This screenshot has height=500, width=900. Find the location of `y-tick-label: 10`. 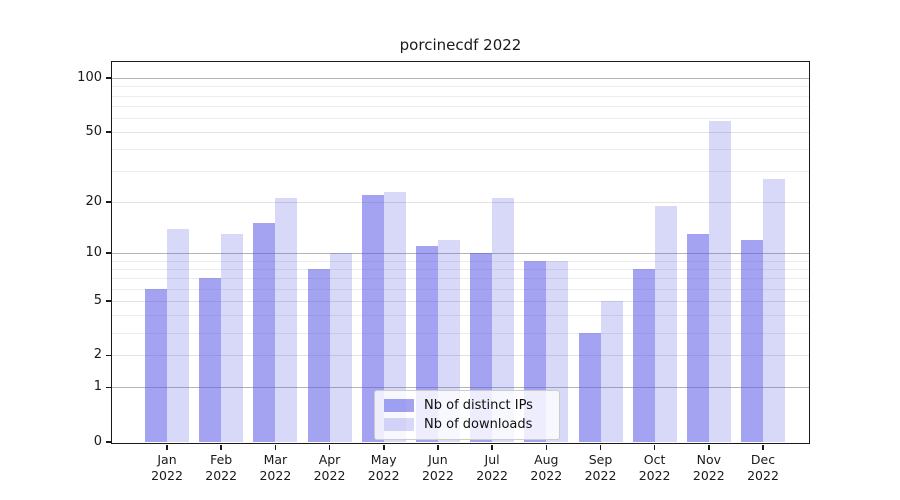

y-tick-label: 10 is located at coordinates (93, 252).